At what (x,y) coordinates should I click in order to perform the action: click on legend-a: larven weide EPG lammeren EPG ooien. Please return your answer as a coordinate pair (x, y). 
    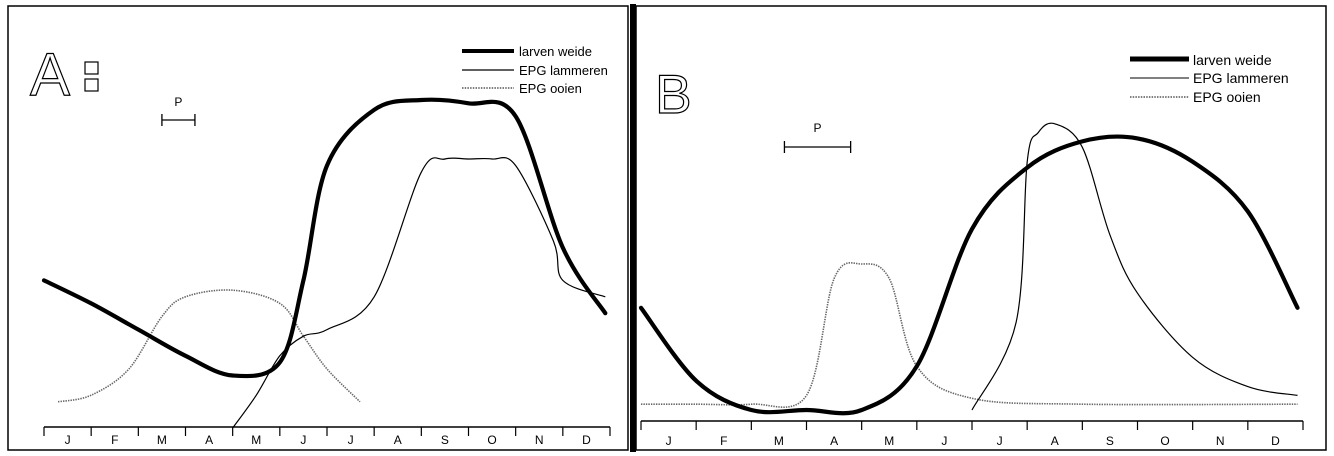
    Looking at the image, I should click on (535, 70).